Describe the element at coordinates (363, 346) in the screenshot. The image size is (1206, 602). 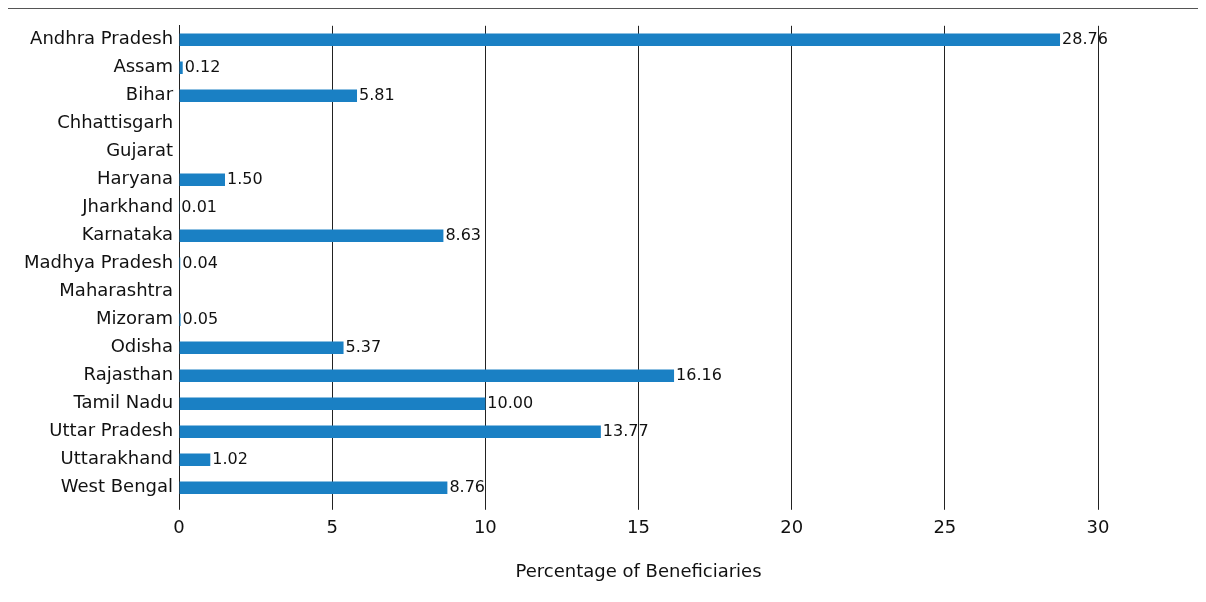
I see `data-label: 5.37` at that location.